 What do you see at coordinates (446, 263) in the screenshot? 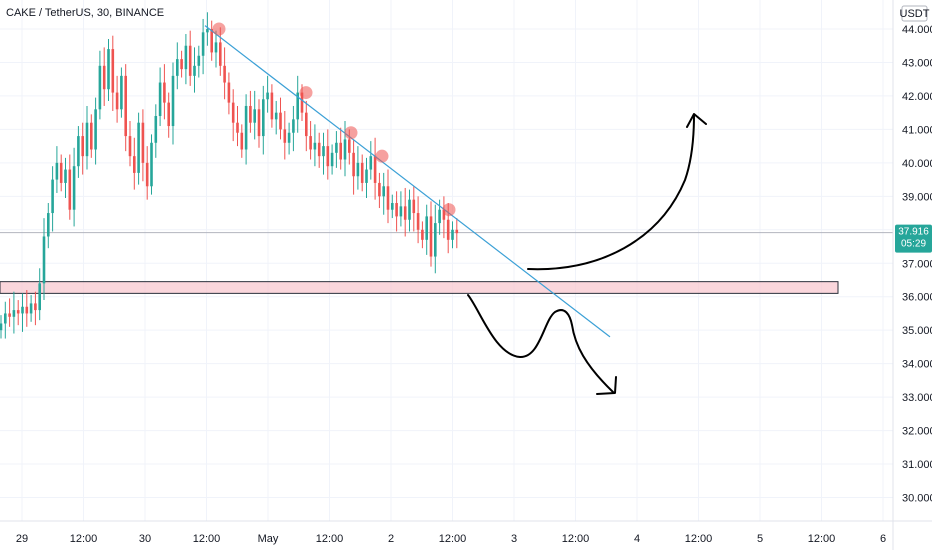
I see `support-zone-layer` at bounding box center [446, 263].